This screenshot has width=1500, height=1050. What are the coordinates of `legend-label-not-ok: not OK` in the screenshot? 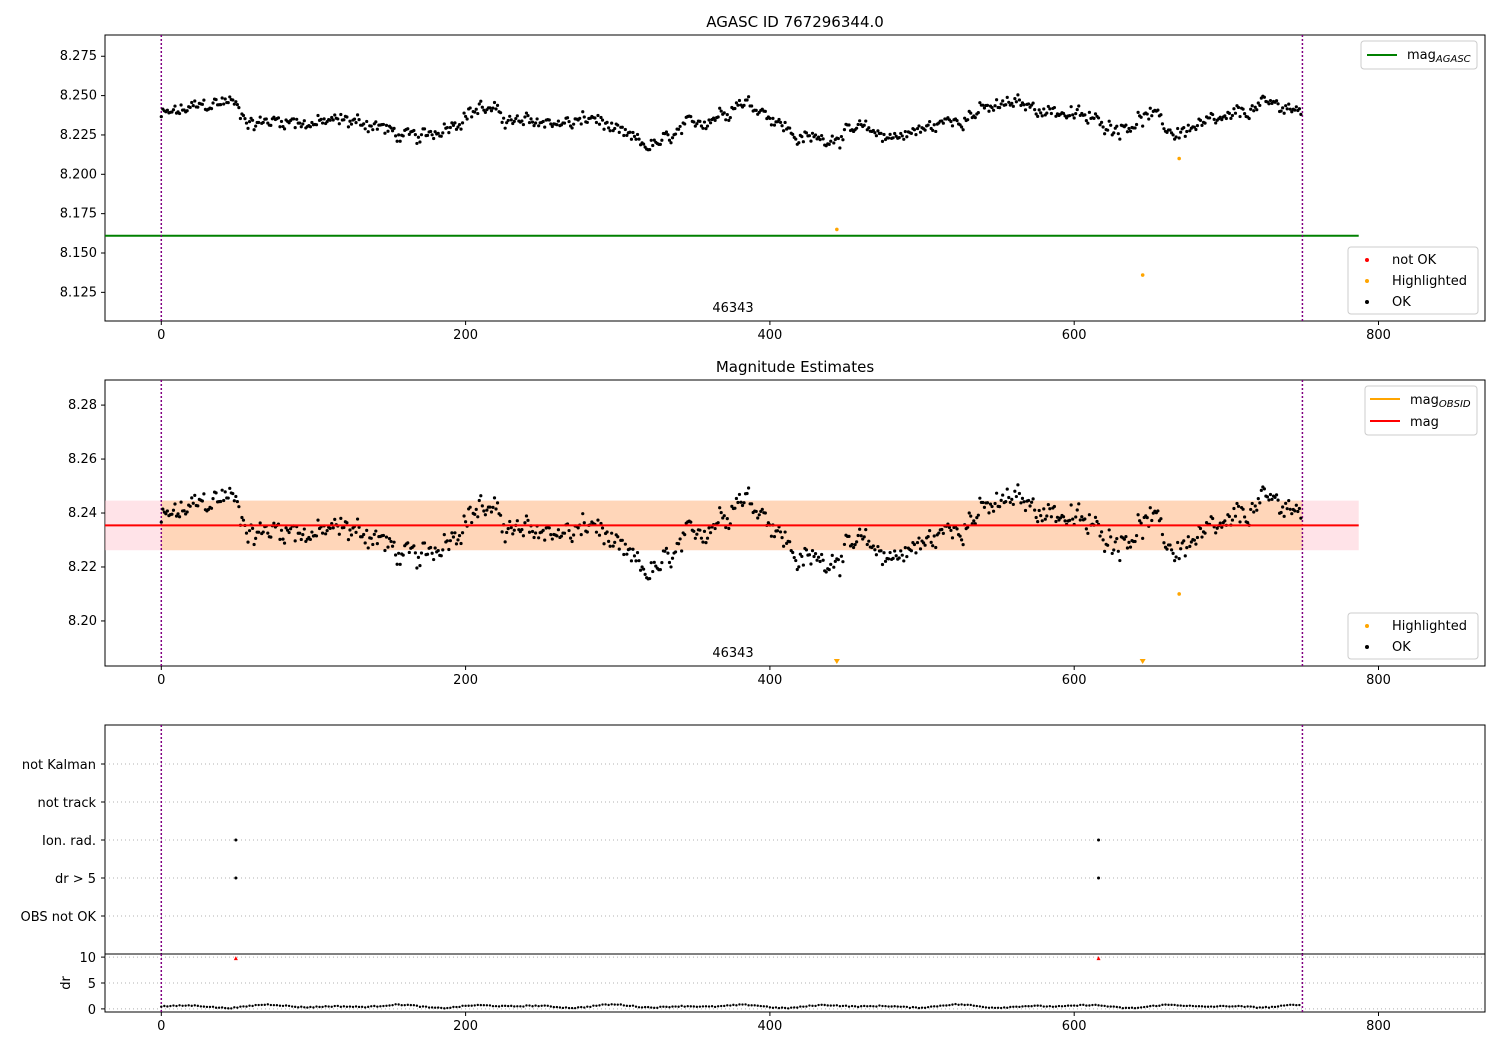 It's located at (1414, 260).